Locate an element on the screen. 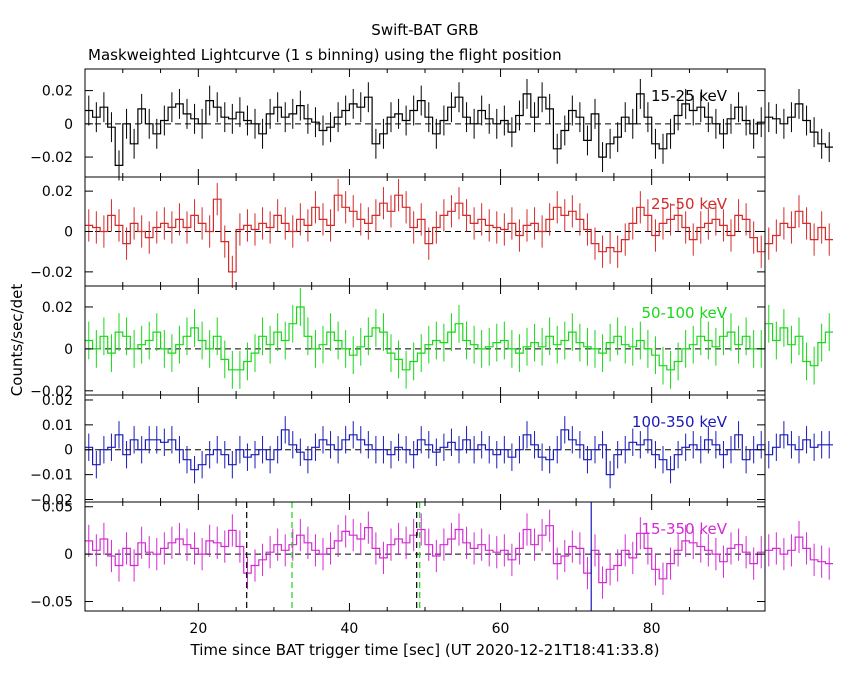  series-label: 15-25 keV is located at coordinates (689, 96).